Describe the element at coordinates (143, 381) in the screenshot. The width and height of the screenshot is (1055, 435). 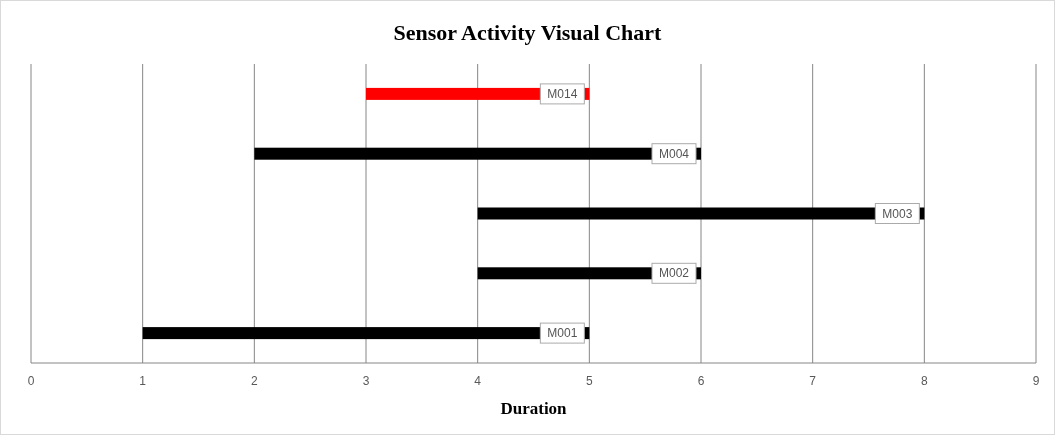
I see `x-tick-label: 1` at that location.